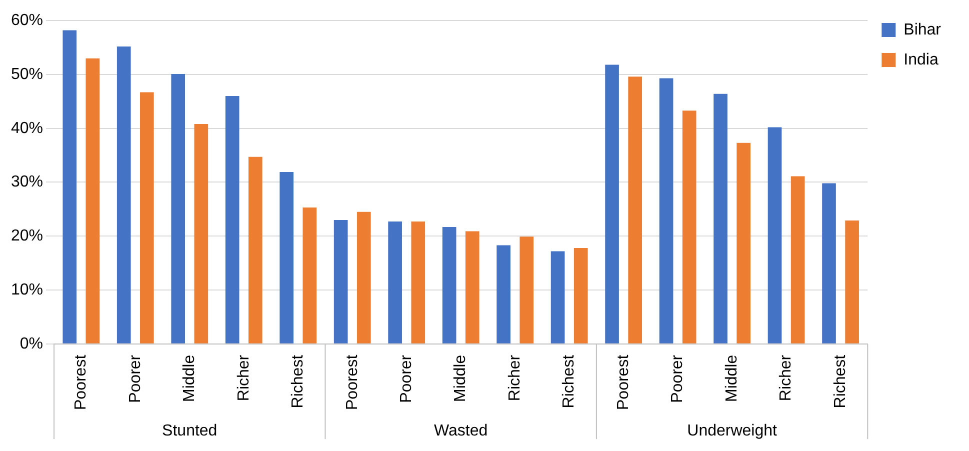  What do you see at coordinates (27, 289) in the screenshot?
I see `y-tick-label: 10%` at bounding box center [27, 289].